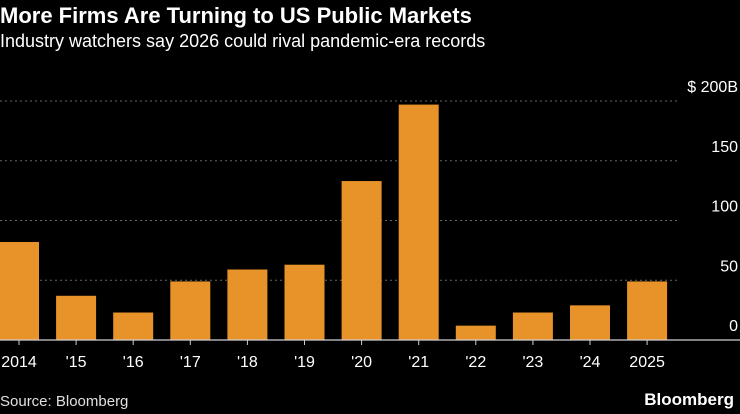 The width and height of the screenshot is (740, 414). I want to click on x-tick-label: 2014, so click(19, 362).